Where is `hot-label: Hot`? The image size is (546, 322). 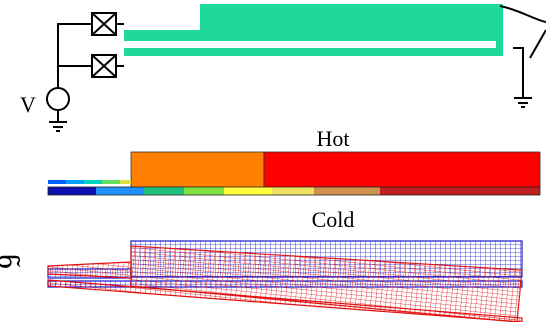 hot-label: Hot is located at coordinates (333, 138).